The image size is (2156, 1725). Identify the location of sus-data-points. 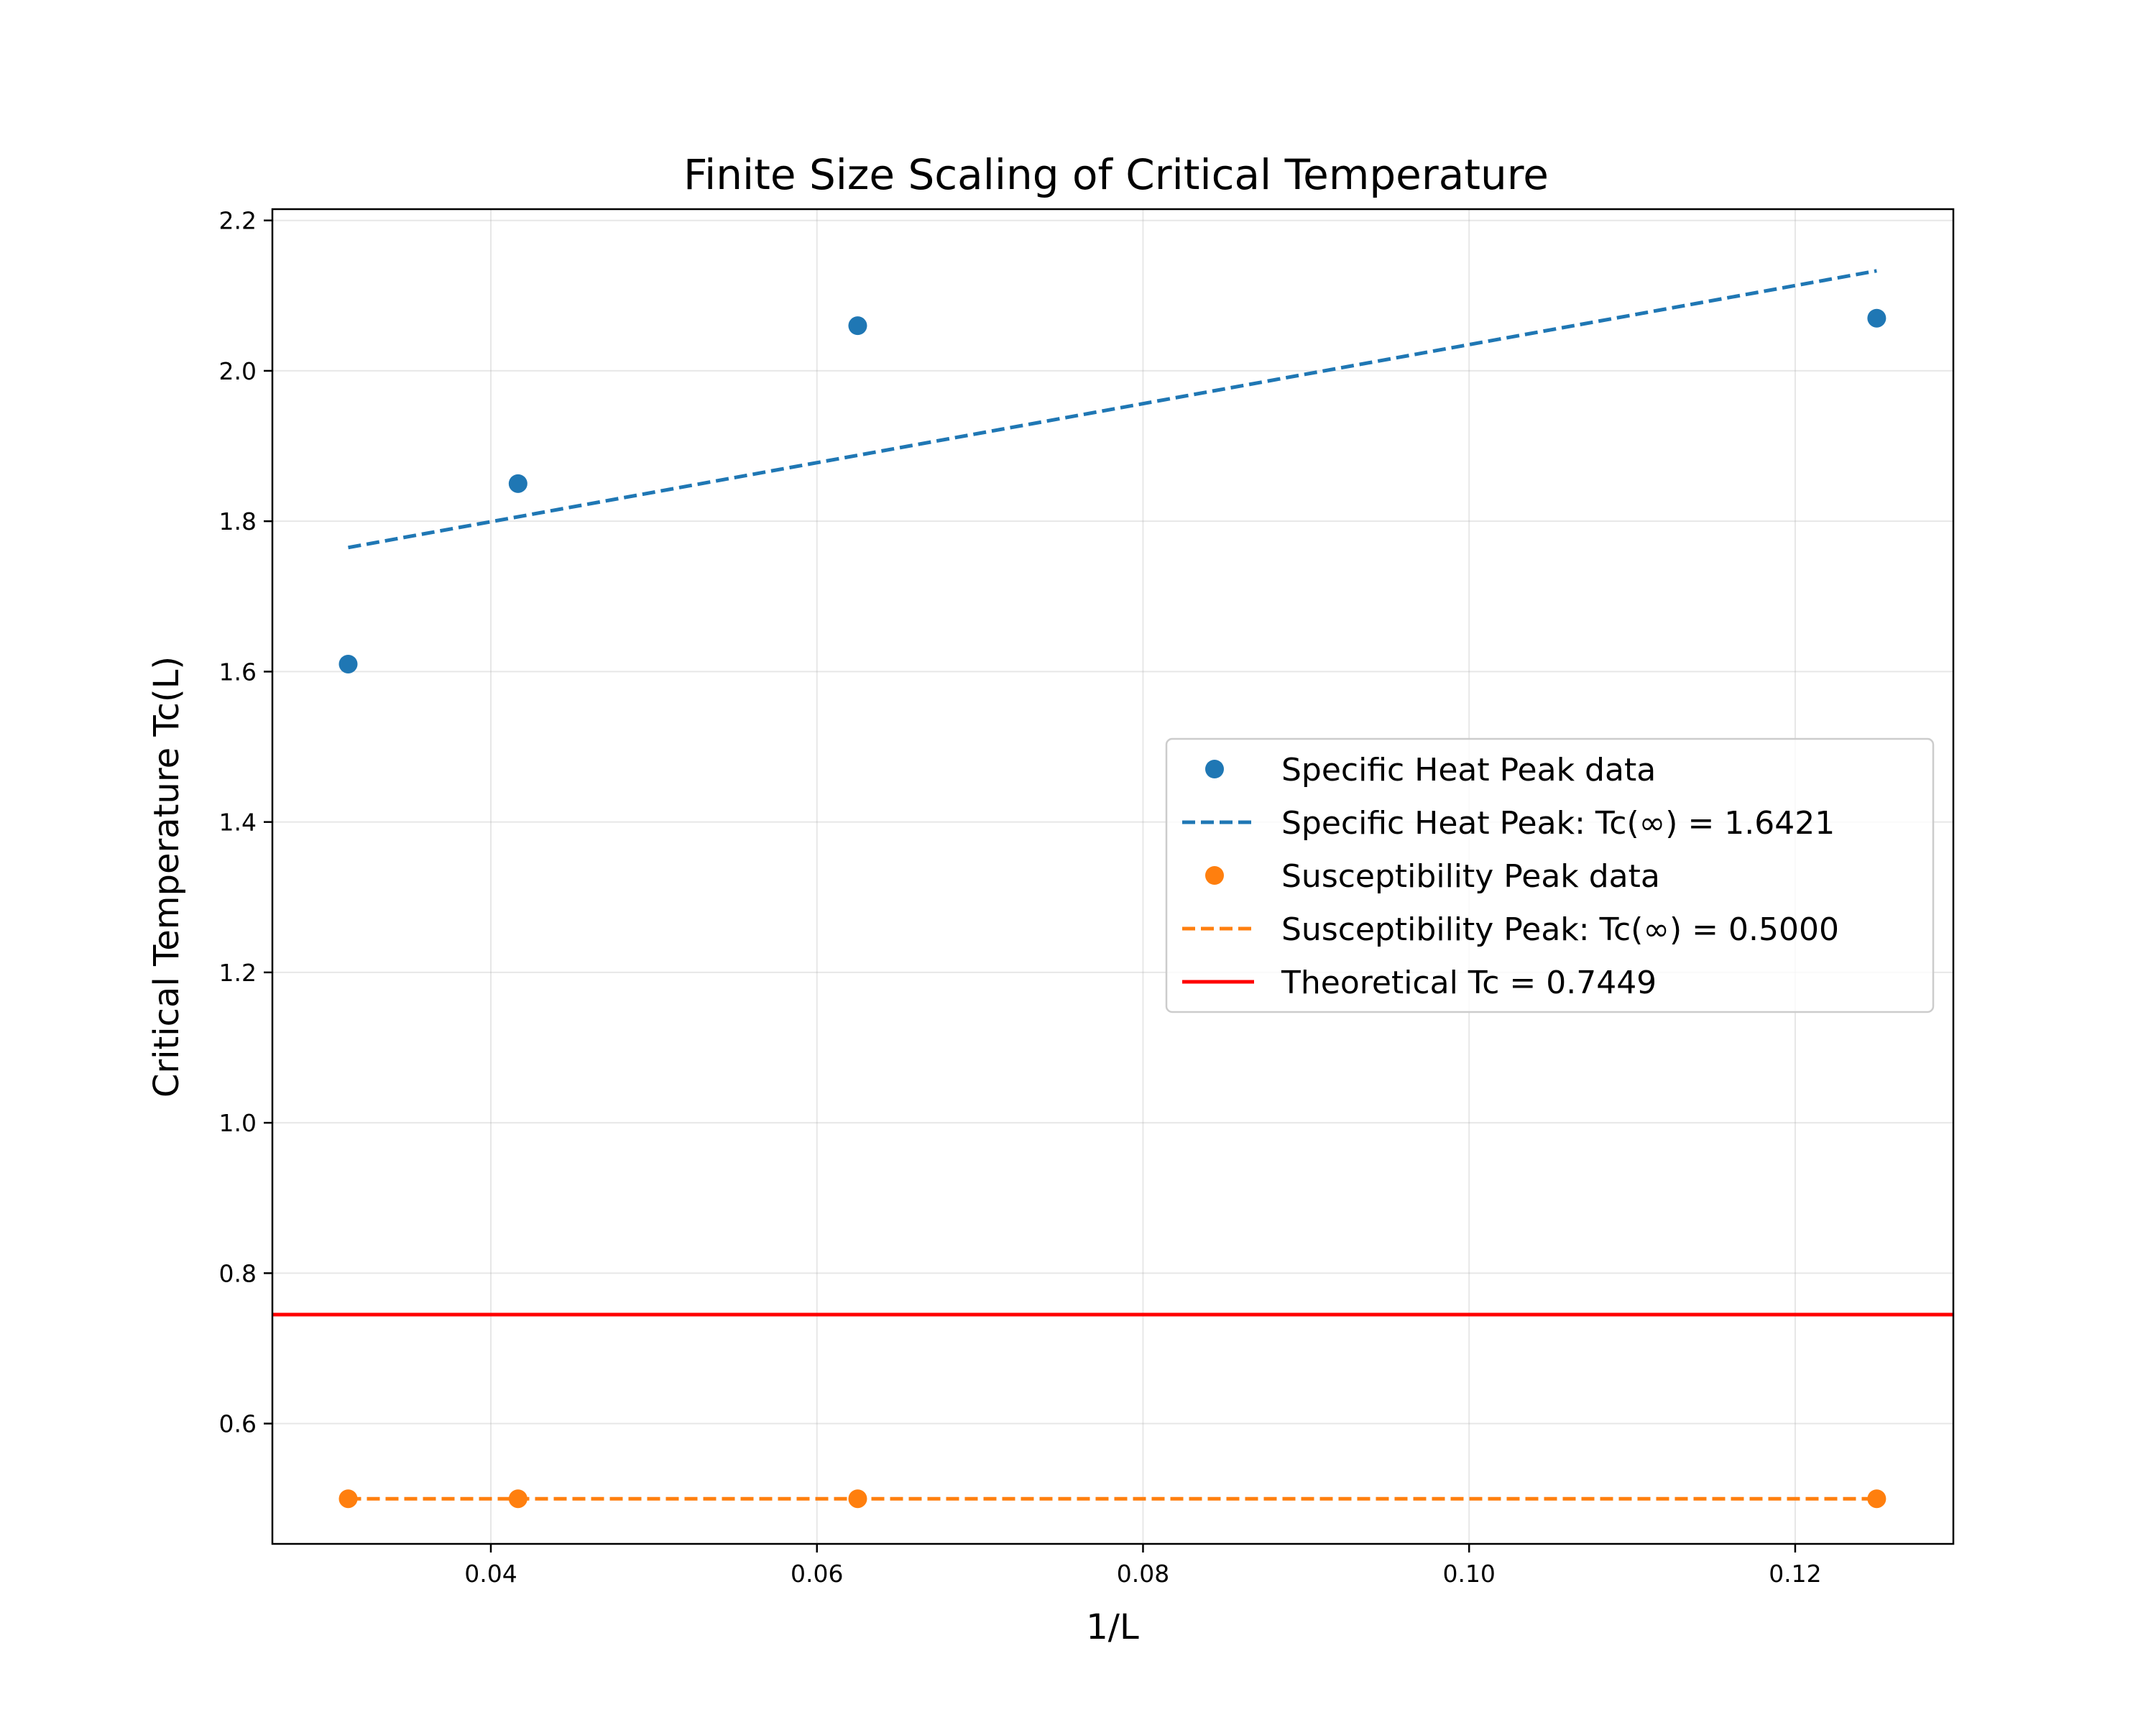
(1112, 1499).